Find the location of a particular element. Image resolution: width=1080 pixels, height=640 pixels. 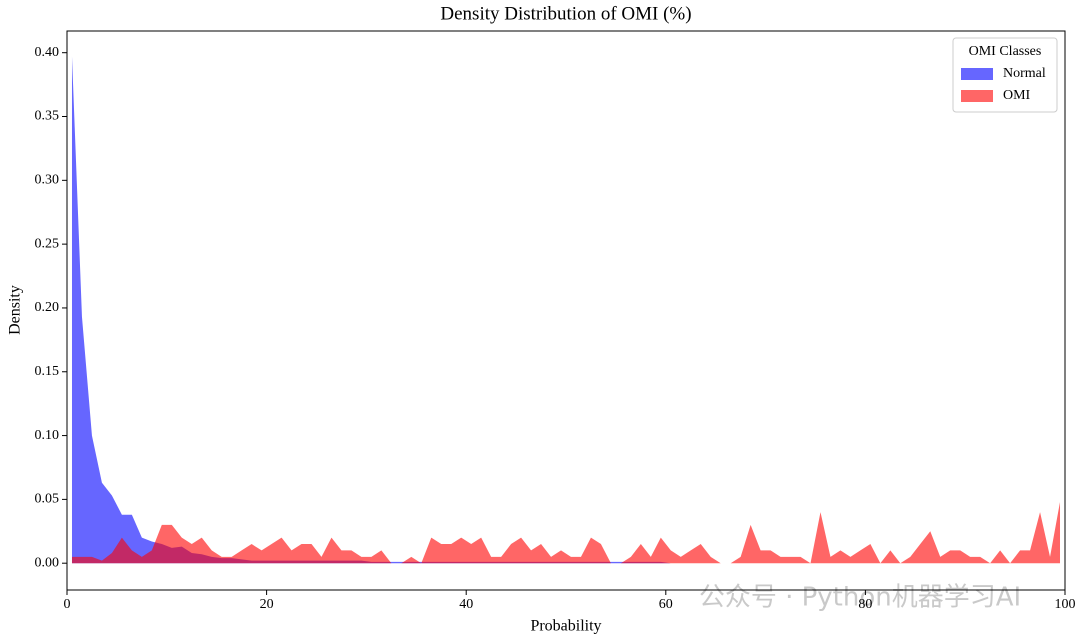

x-tick-label: 40 is located at coordinates (466, 604).